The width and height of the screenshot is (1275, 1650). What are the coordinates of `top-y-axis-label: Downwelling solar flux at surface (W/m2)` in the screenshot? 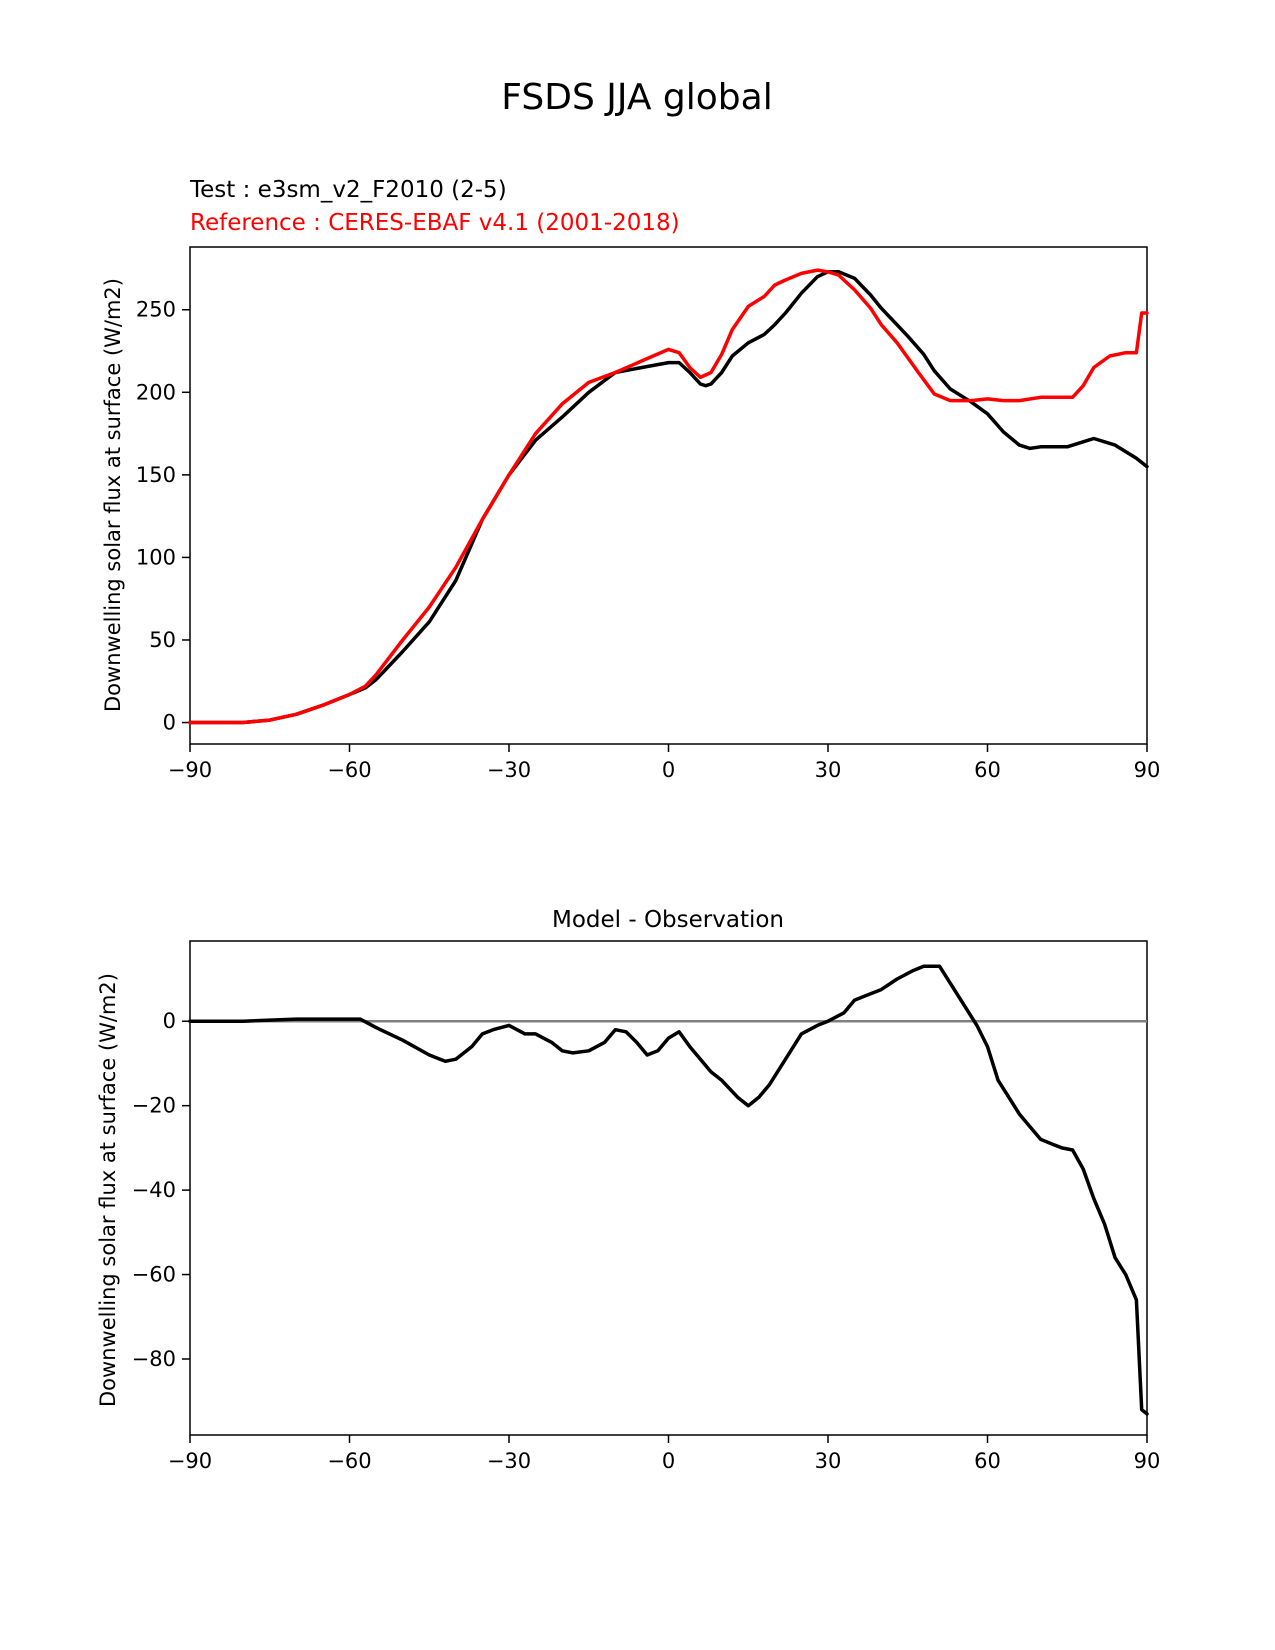 It's located at (113, 495).